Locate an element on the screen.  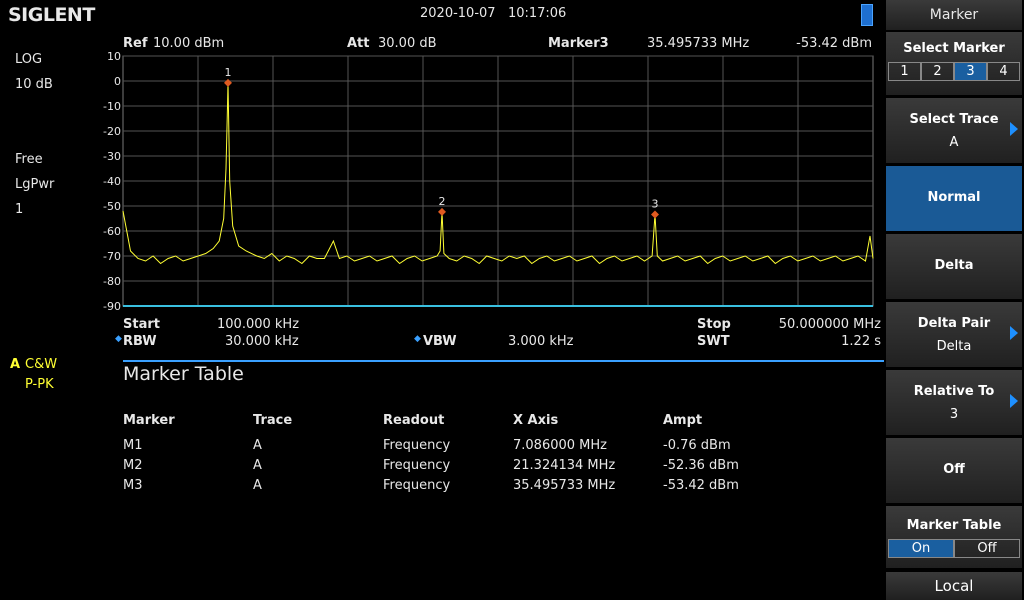
ref: 10.00 dBm is located at coordinates (189, 43).